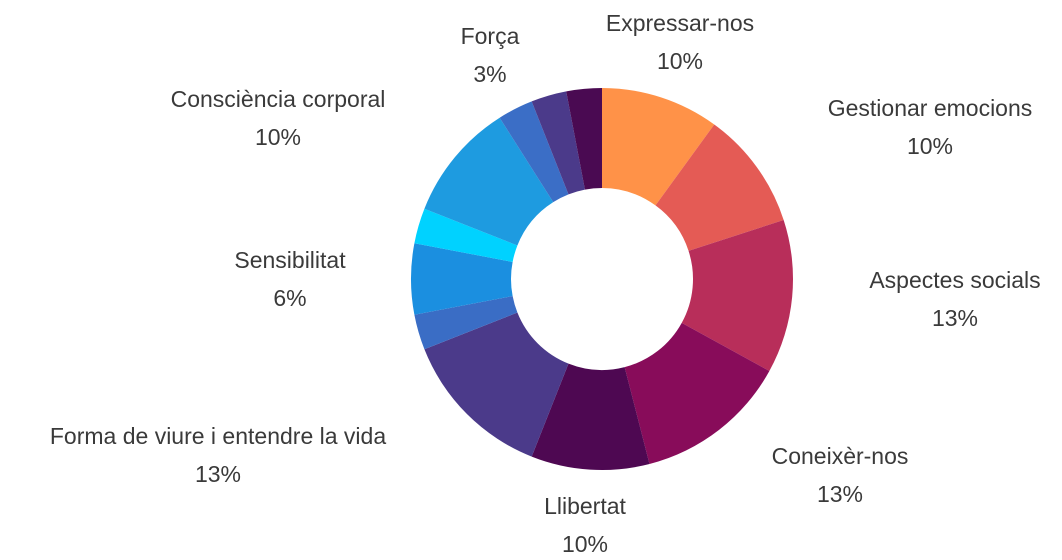 The width and height of the screenshot is (1062, 560). What do you see at coordinates (289, 298) in the screenshot?
I see `segment-value: 6%` at bounding box center [289, 298].